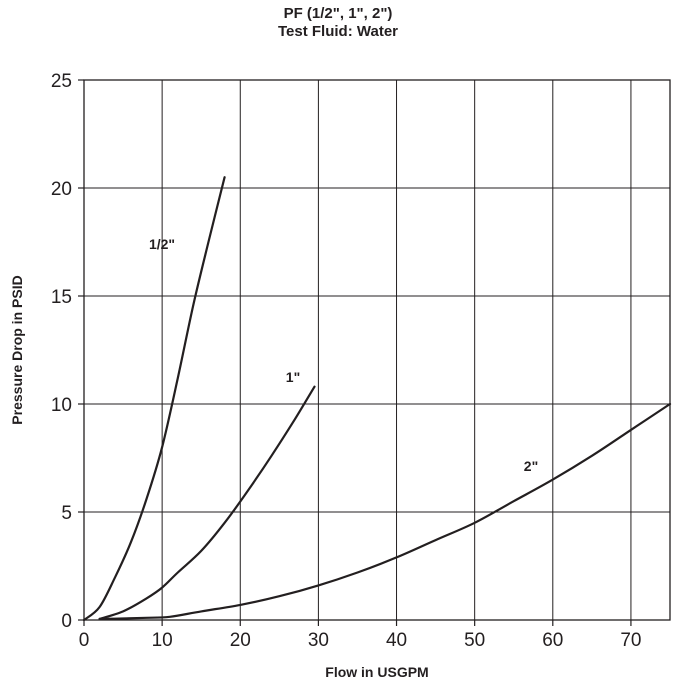 Image resolution: width=676 pixels, height=688 pixels. Describe the element at coordinates (84, 640) in the screenshot. I see `x-tick-label: 0` at that location.